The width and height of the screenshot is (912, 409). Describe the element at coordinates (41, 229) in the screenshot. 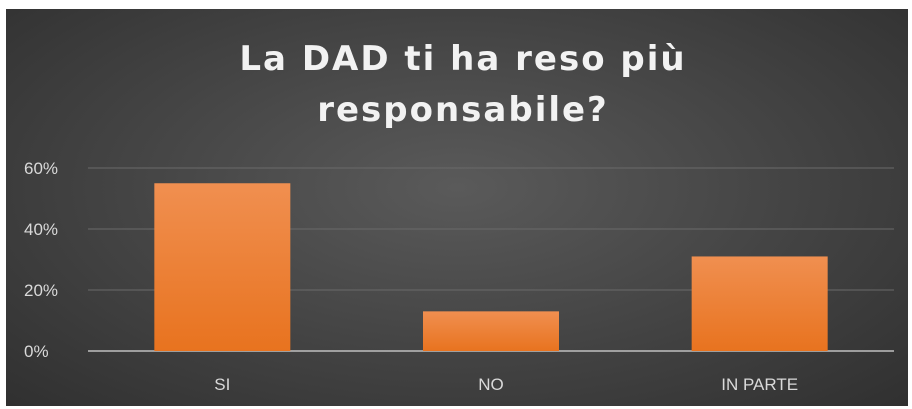

I see `y-tick-label: 40%` at that location.